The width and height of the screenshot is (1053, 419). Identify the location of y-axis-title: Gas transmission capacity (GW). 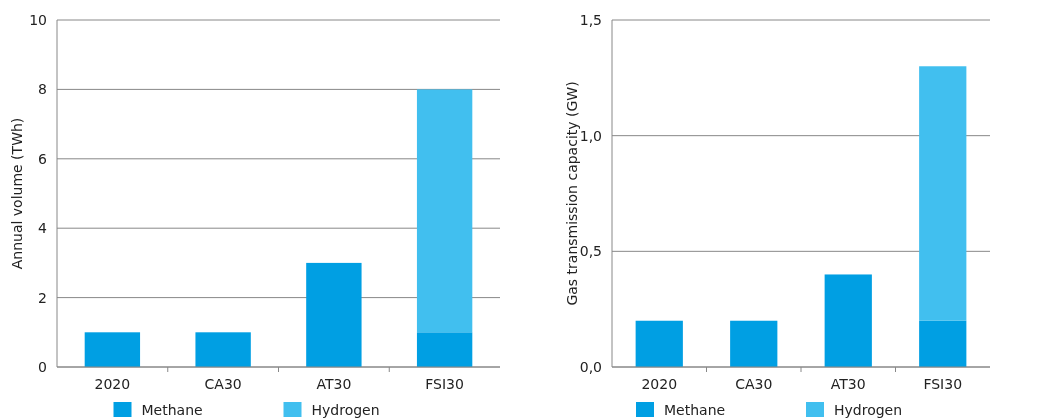
(572, 193).